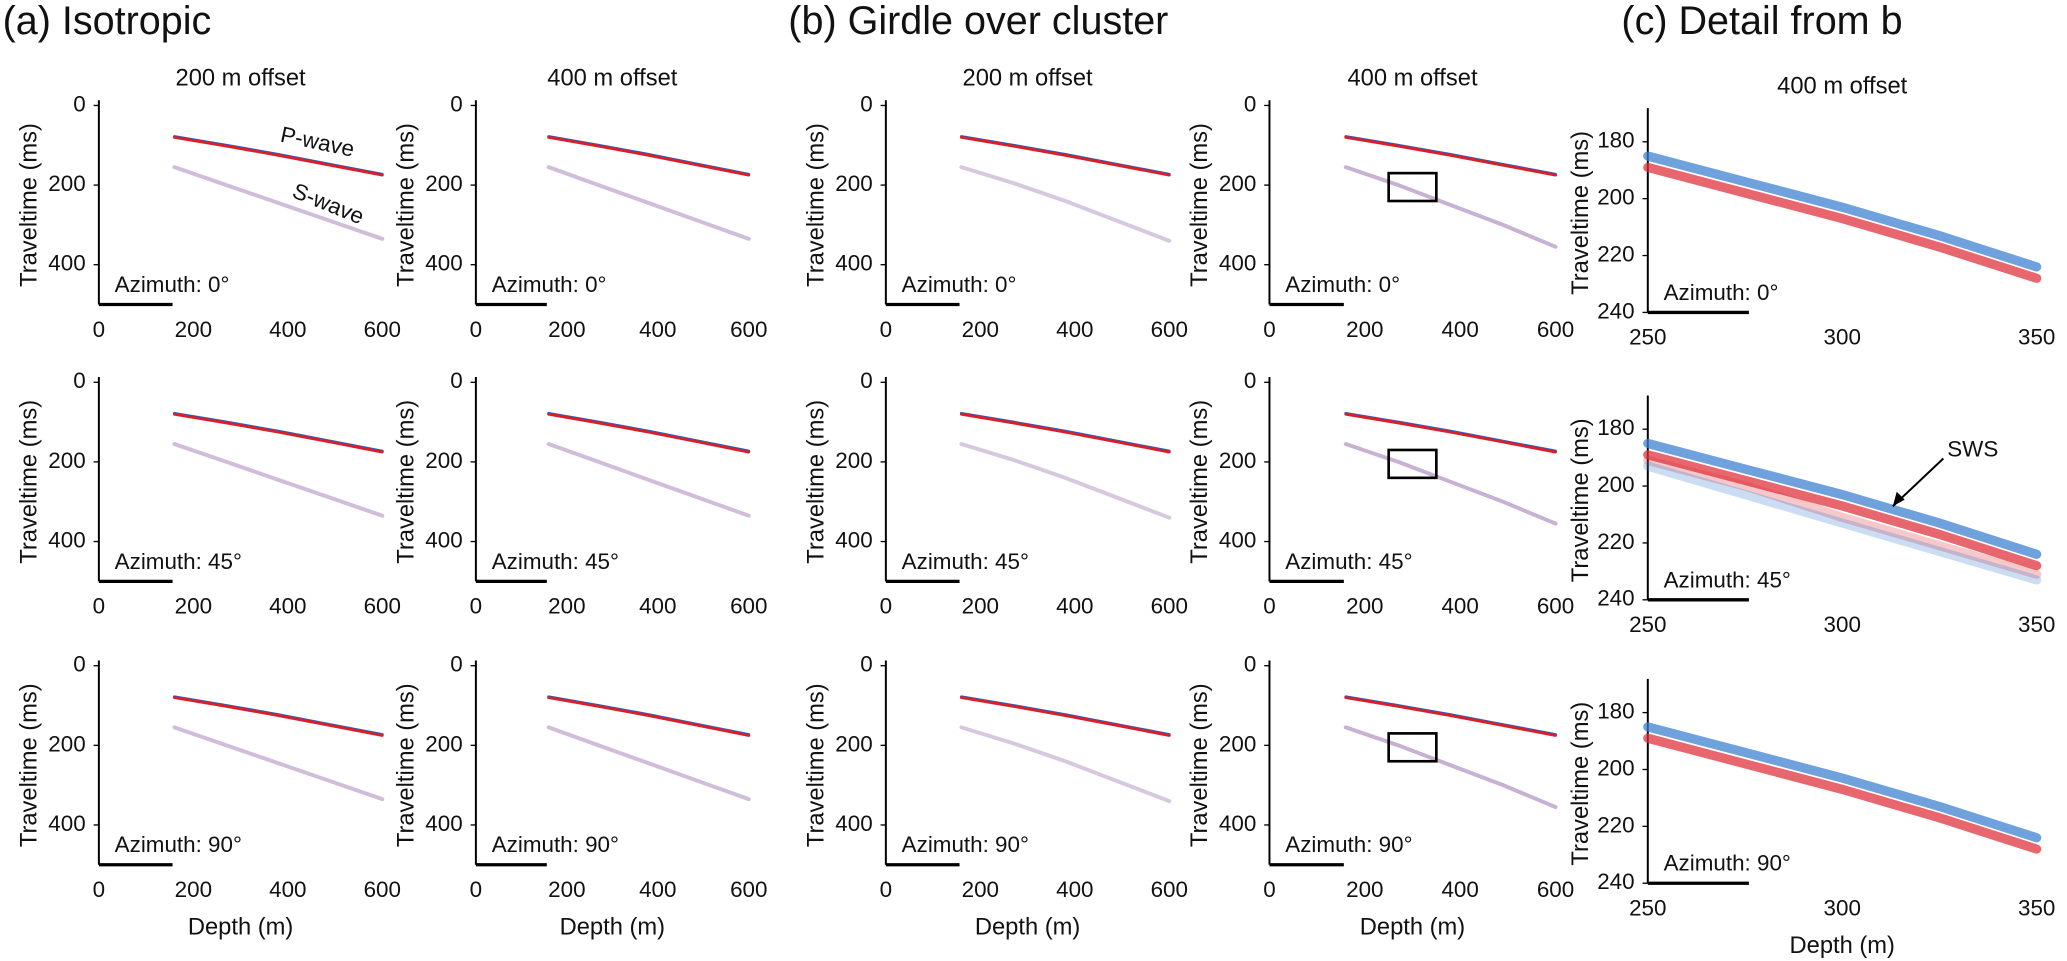 This screenshot has width=2067, height=961. What do you see at coordinates (1028, 78) in the screenshot?
I see `subplot-title: 200 m offset` at bounding box center [1028, 78].